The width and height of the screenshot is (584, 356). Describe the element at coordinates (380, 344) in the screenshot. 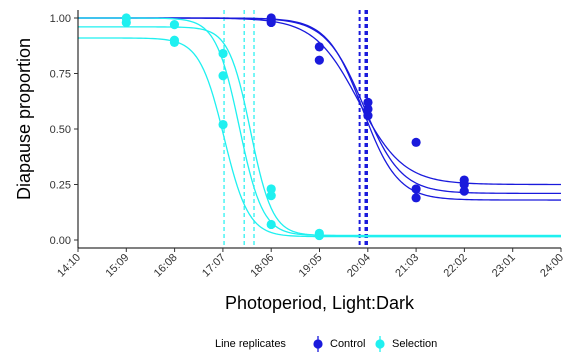

I see `legend-key-dot-selection` at that location.